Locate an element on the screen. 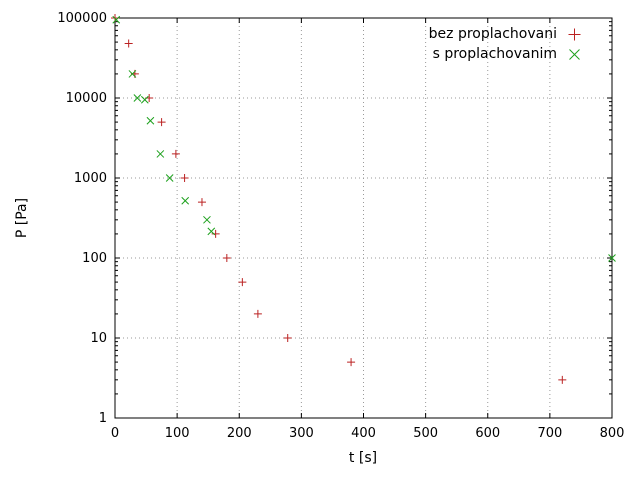 This screenshot has width=640, height=480. y-tick-label: 100000 is located at coordinates (82, 18).